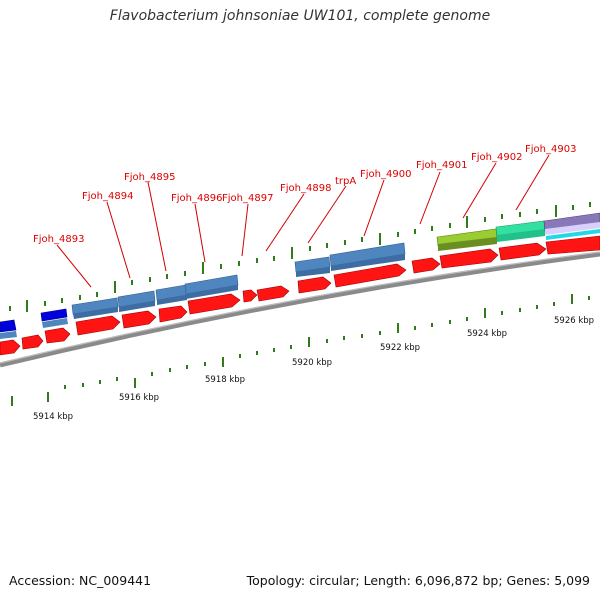  I want to click on gene-label: Fjoh_4898, so click(305, 188).